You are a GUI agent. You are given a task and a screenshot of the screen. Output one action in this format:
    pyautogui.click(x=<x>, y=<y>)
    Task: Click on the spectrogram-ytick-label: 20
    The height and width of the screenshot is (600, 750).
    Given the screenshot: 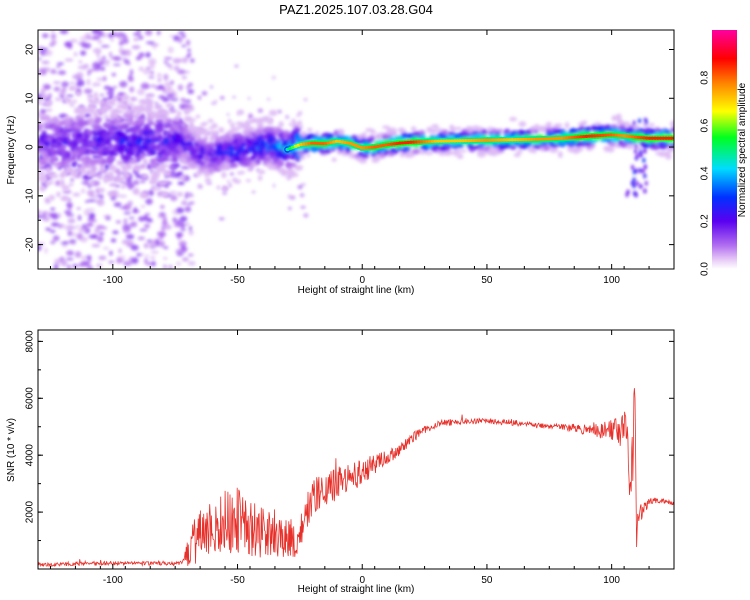 What is the action you would take?
    pyautogui.click(x=30, y=50)
    